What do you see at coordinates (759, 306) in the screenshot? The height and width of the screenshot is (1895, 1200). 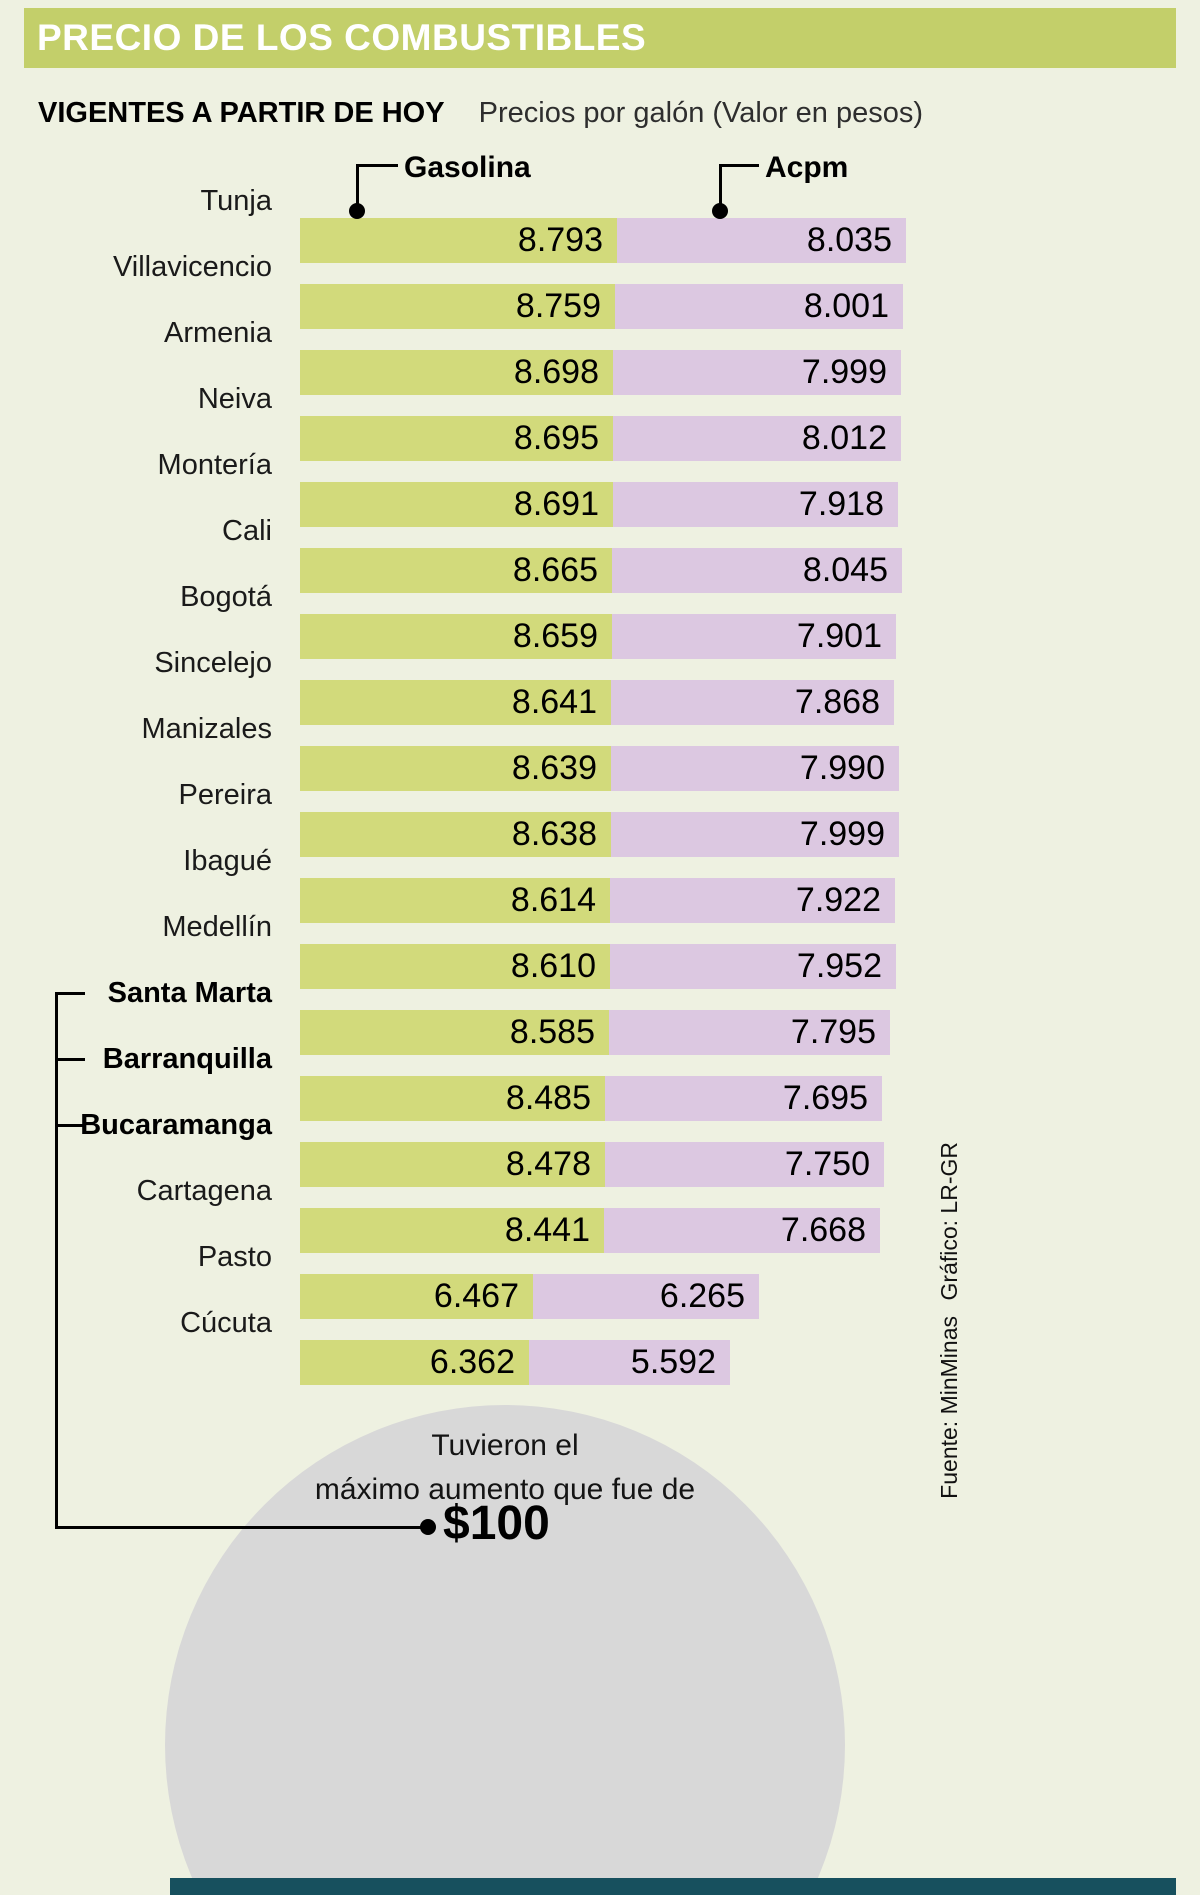 I see `acpm-bar-villavicencio: 8.001` at bounding box center [759, 306].